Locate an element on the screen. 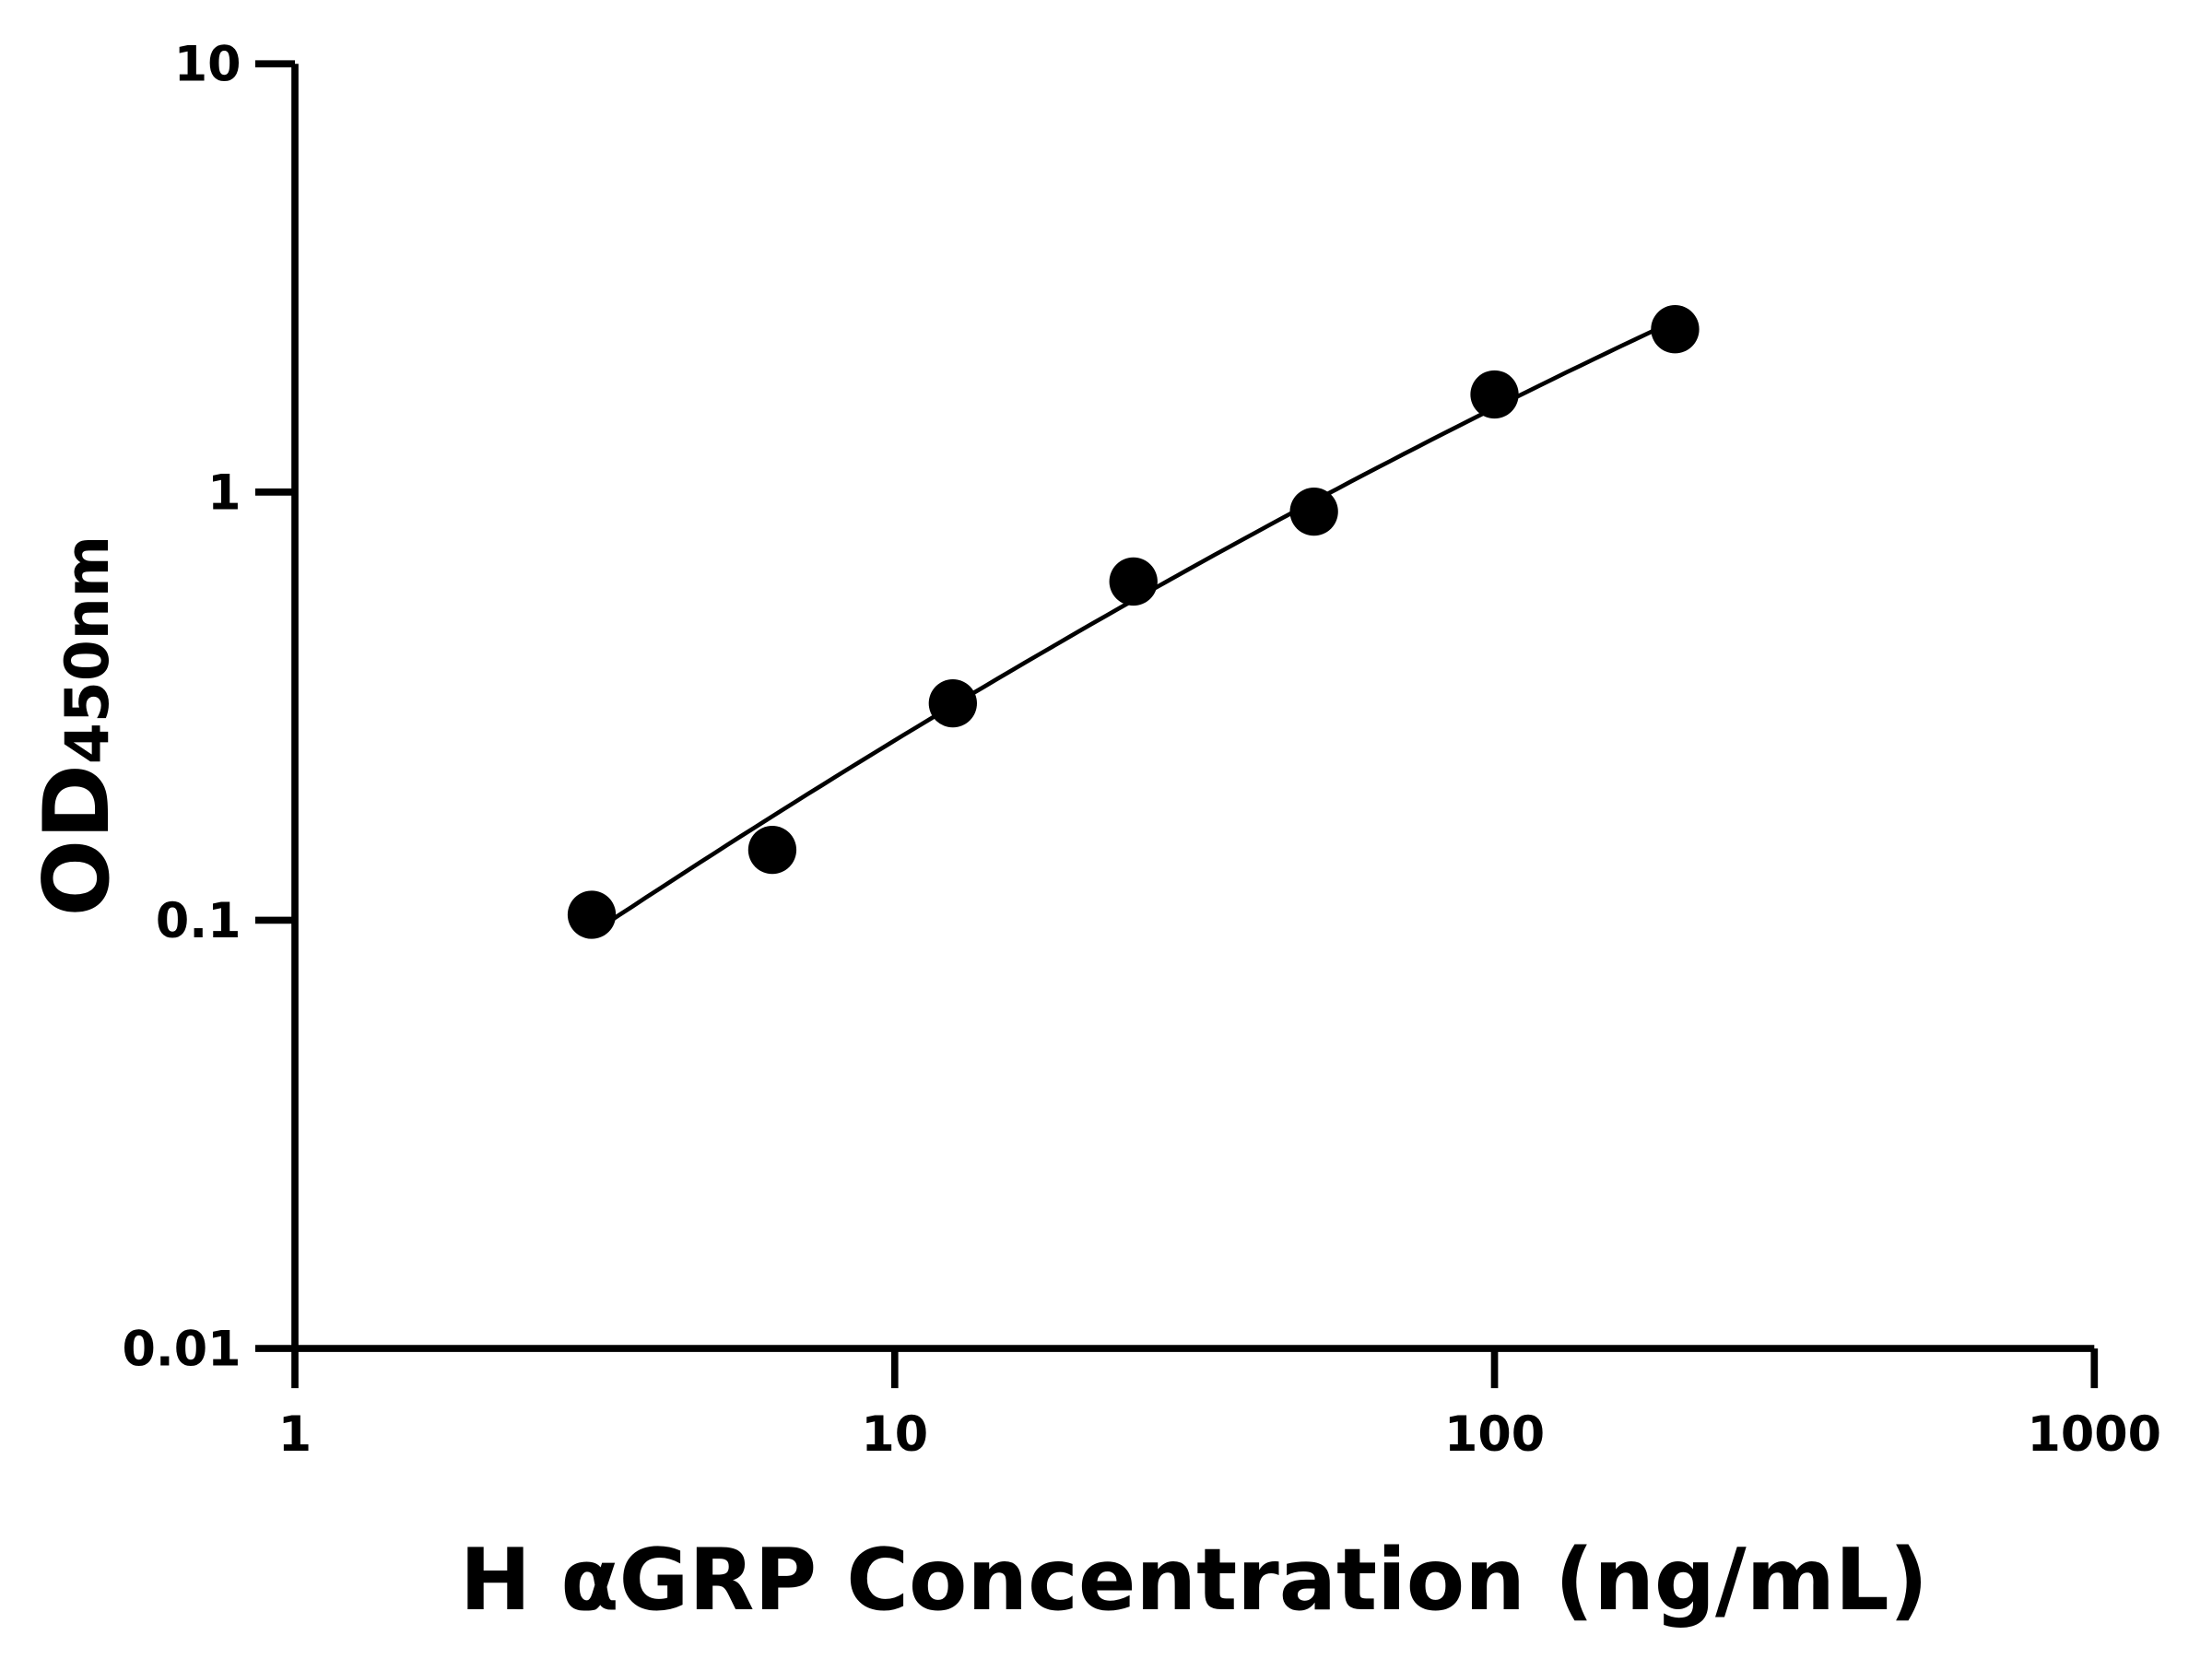  y-tick-label: 0.01 is located at coordinates (181, 1350).